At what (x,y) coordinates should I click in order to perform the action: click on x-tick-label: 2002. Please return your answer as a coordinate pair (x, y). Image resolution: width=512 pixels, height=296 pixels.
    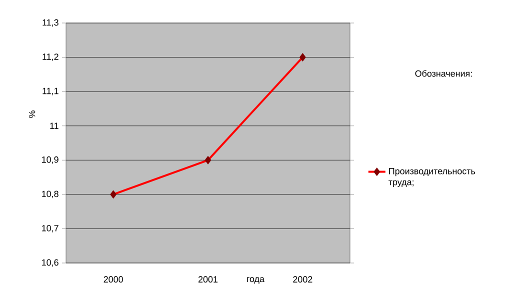
    Looking at the image, I should click on (302, 279).